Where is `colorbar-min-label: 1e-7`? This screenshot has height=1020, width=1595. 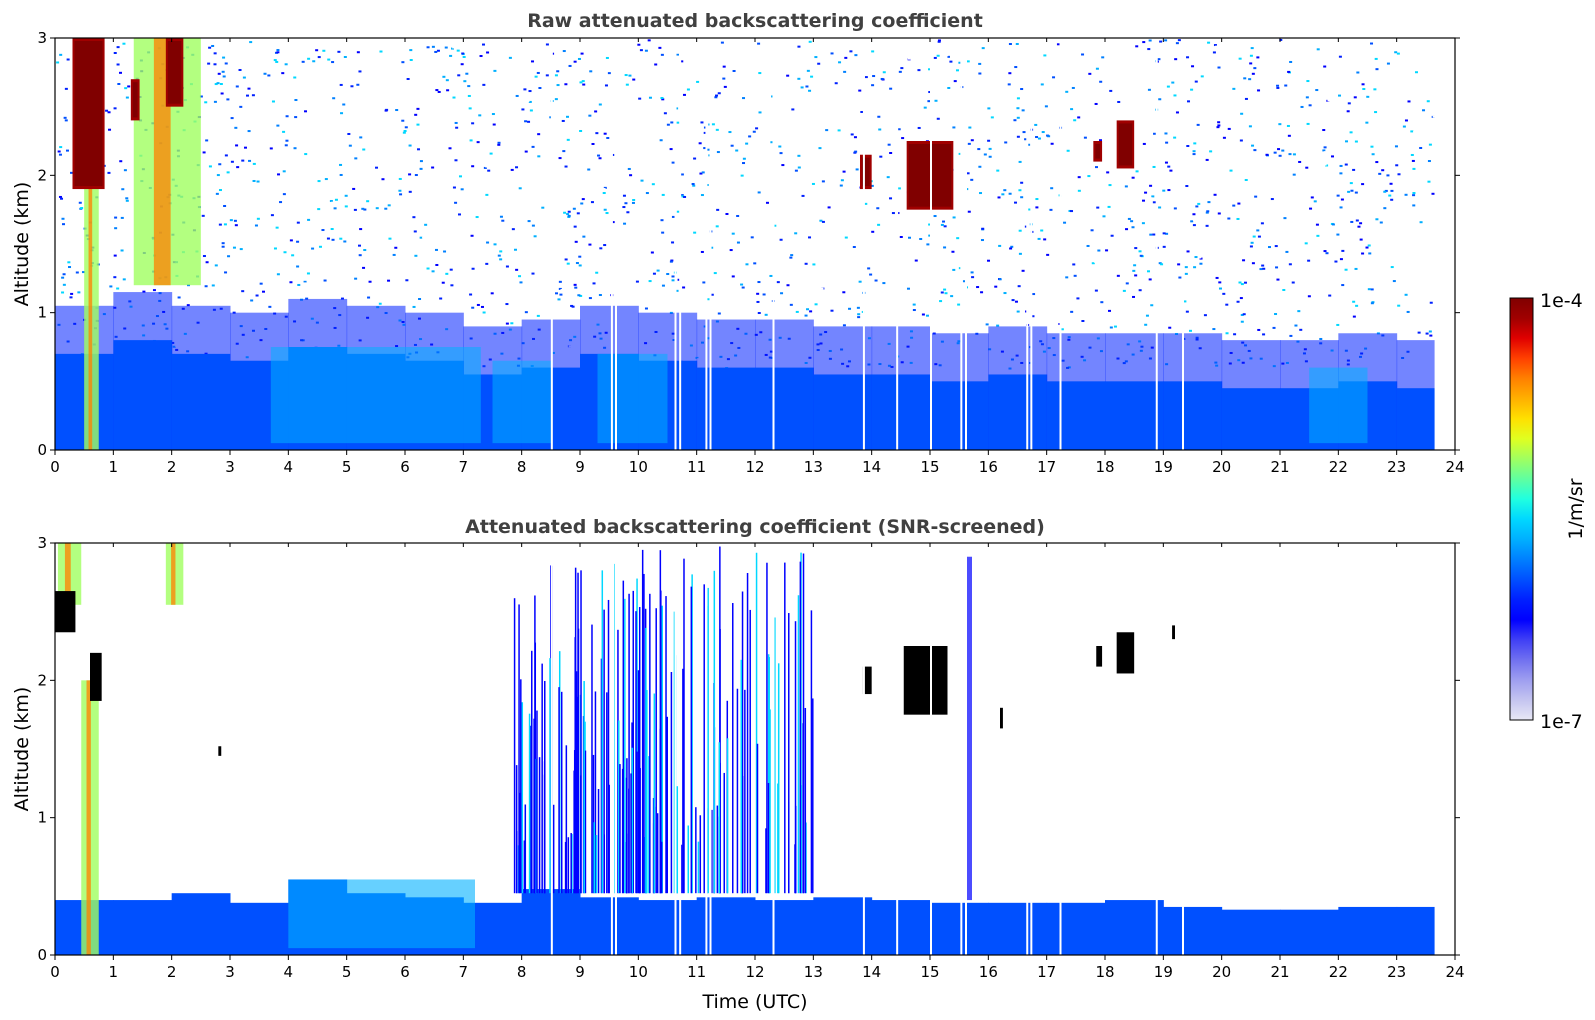
colorbar-min-label: 1e-7 is located at coordinates (1561, 722).